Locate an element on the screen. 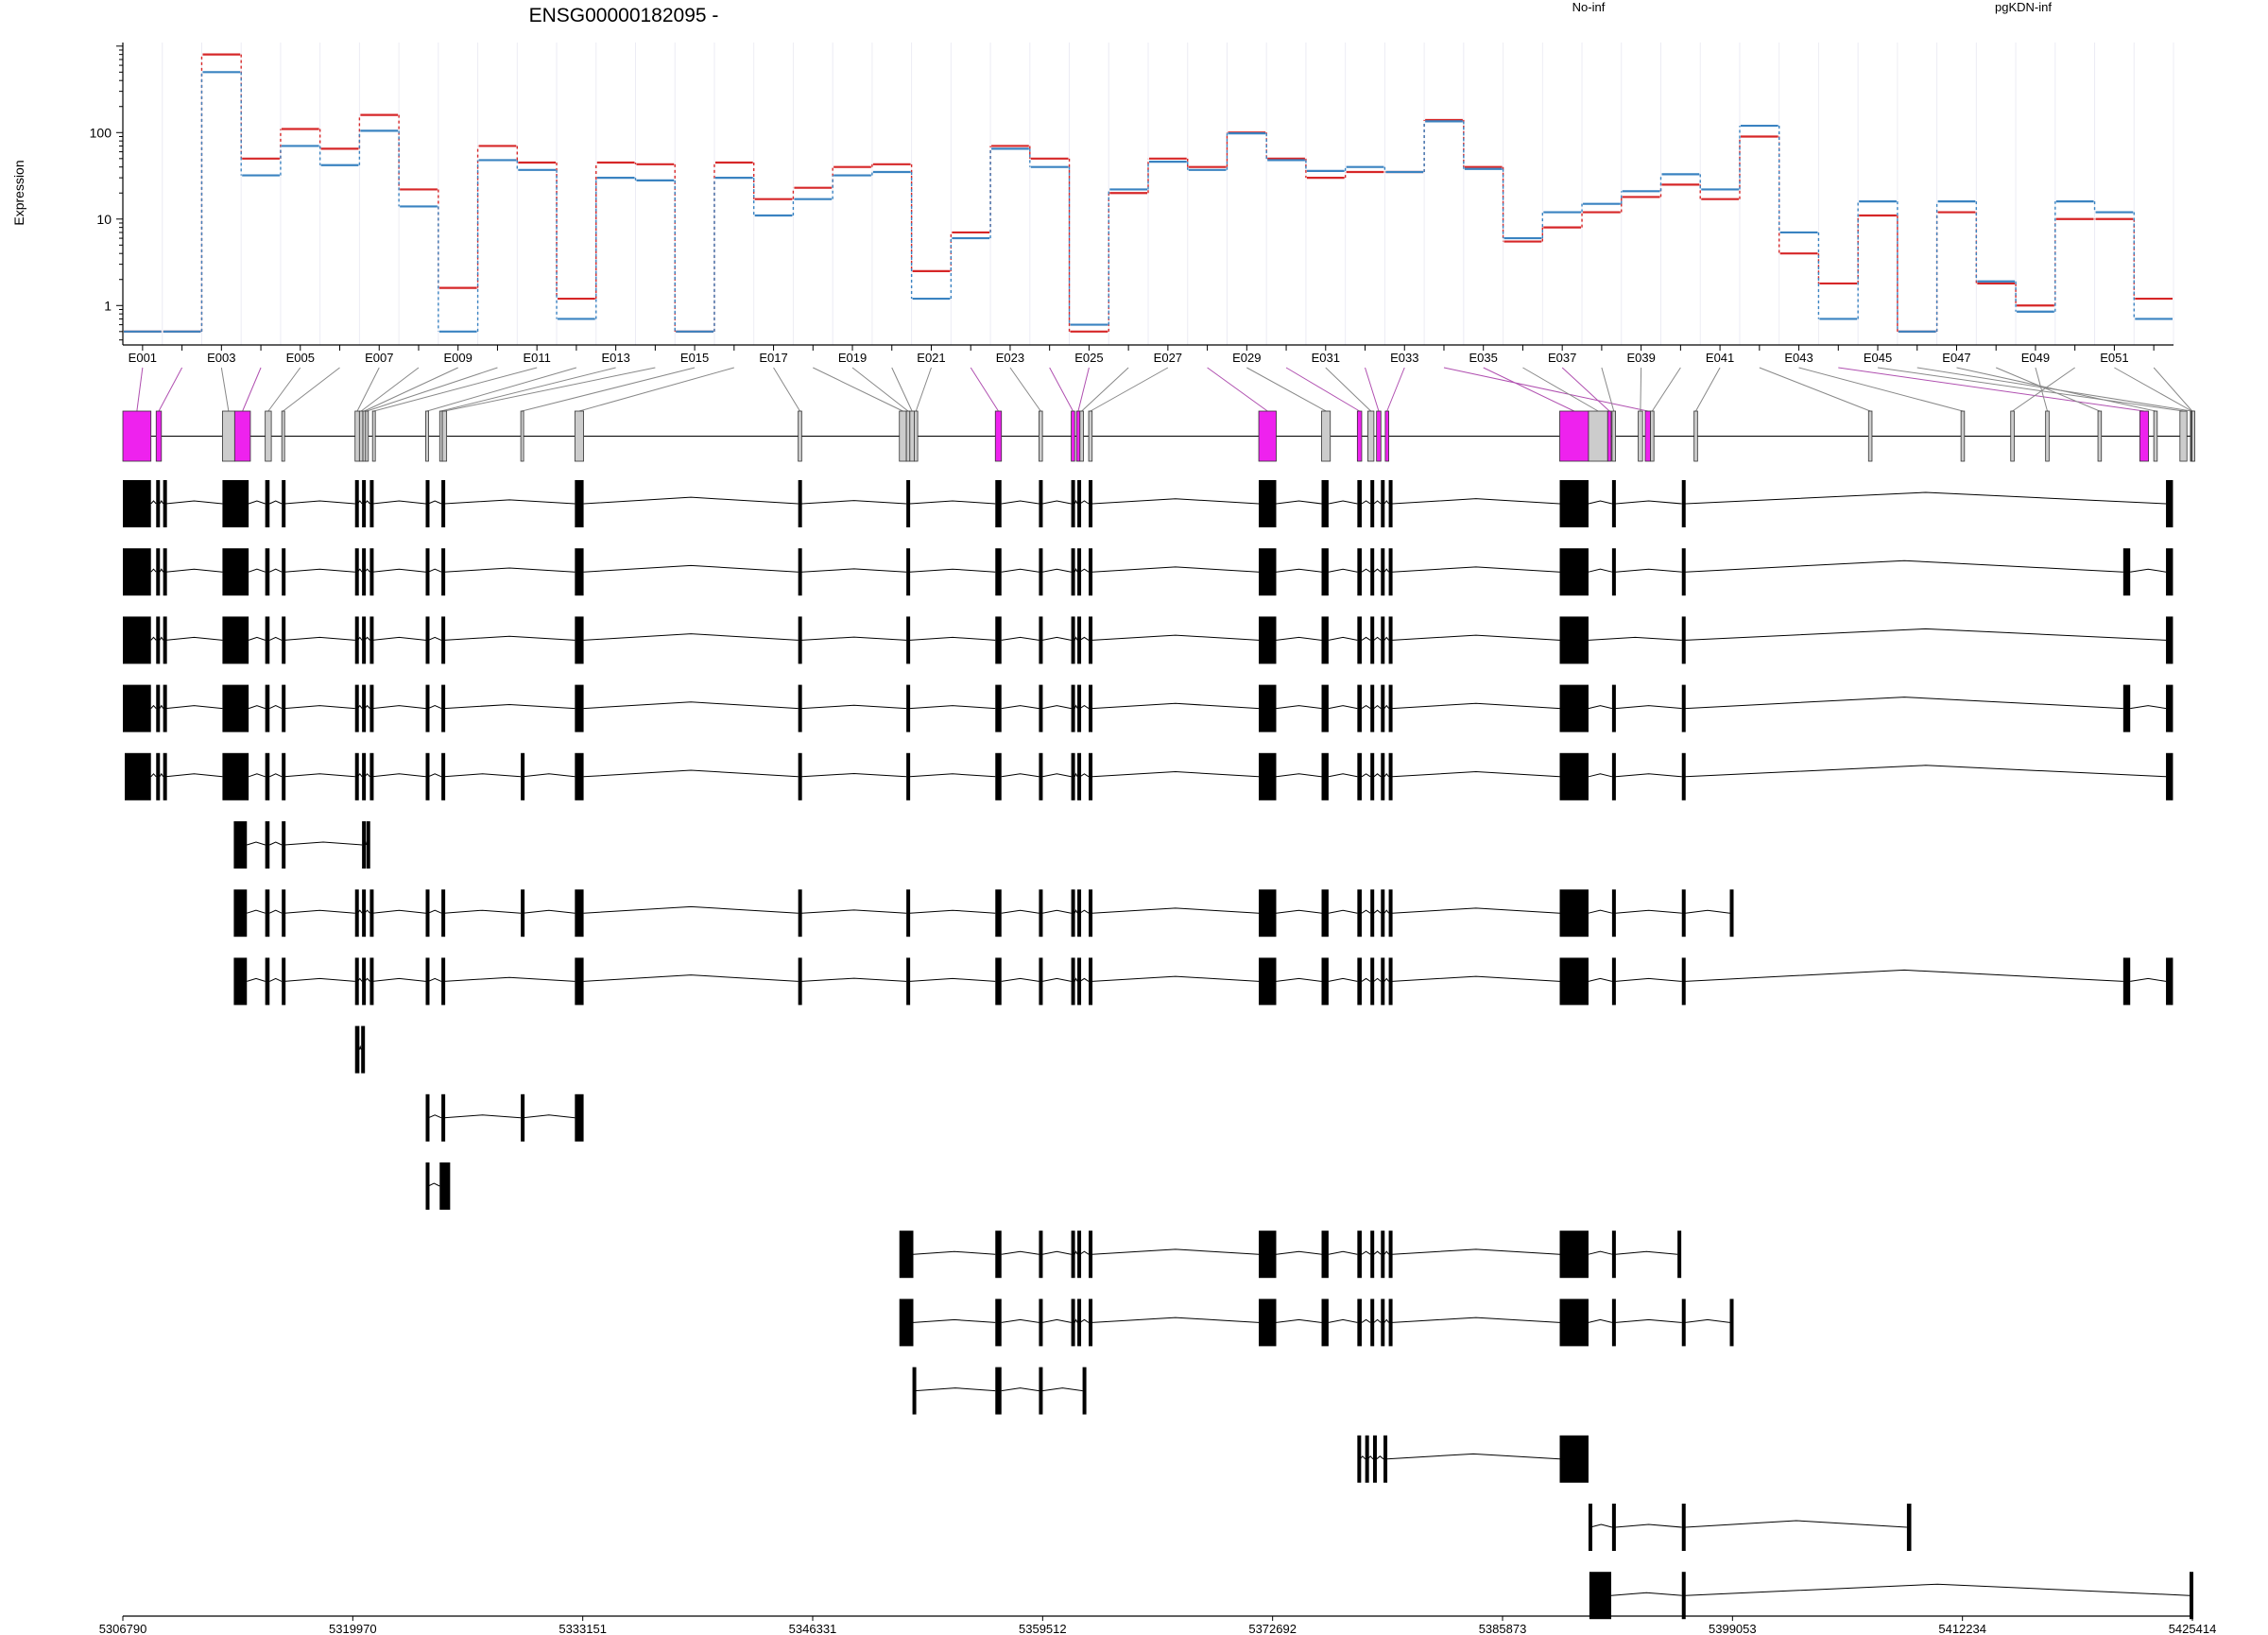  x-tick-label: E027 is located at coordinates (1168, 358).